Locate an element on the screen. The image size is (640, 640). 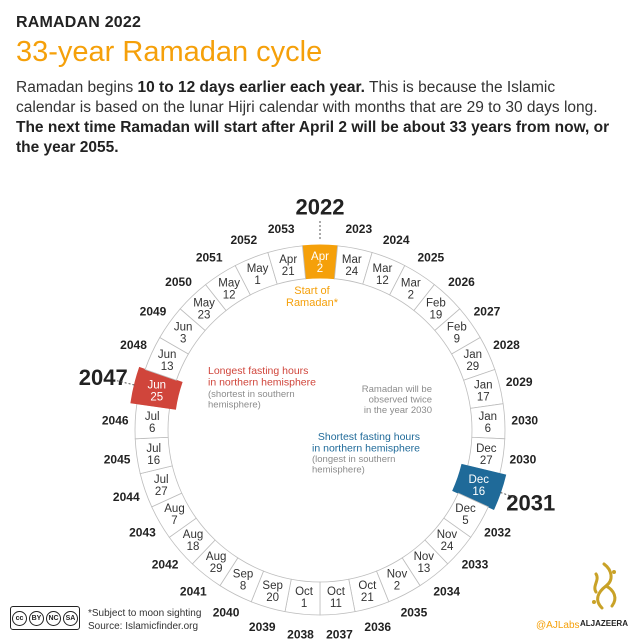
cycle-date-line: 16 is located at coordinates (478, 492).